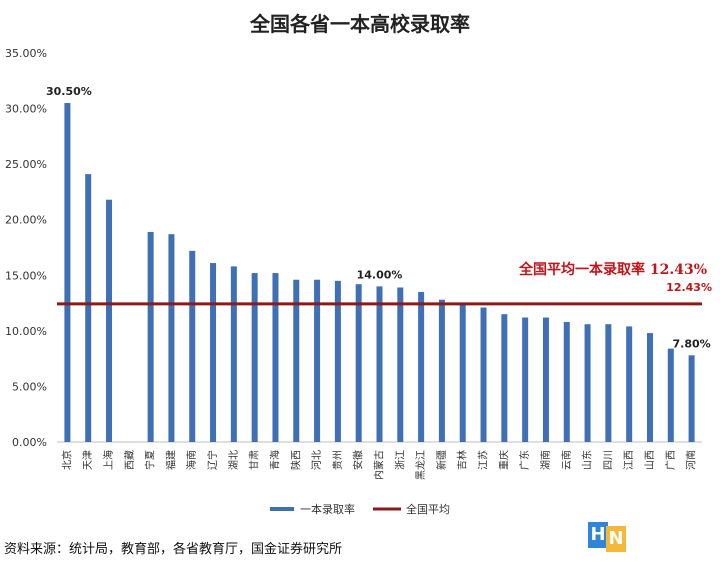 This screenshot has width=720, height=561. I want to click on x-tick-label: 安徽, so click(358, 460).